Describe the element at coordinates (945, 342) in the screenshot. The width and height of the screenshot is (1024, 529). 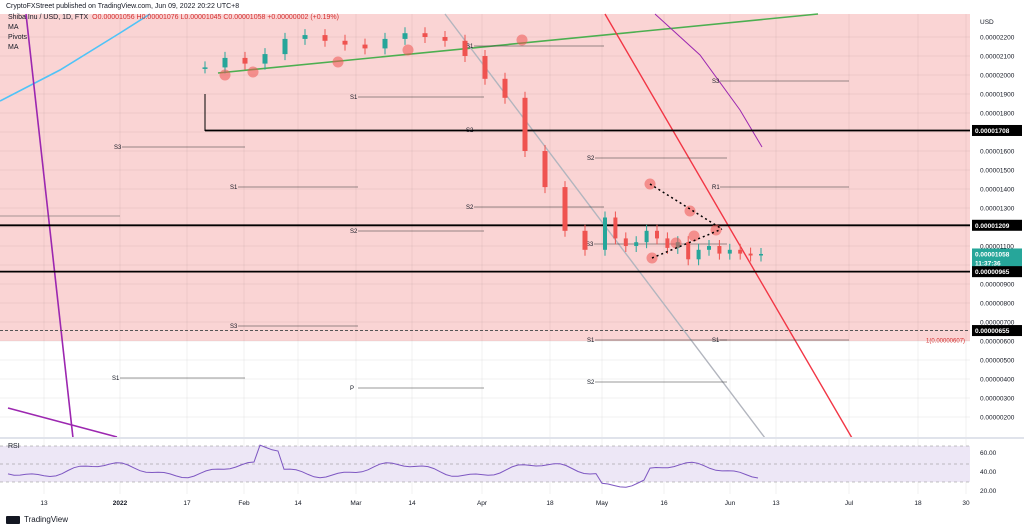
I see `fib-label: 1(0.00000607)` at that location.